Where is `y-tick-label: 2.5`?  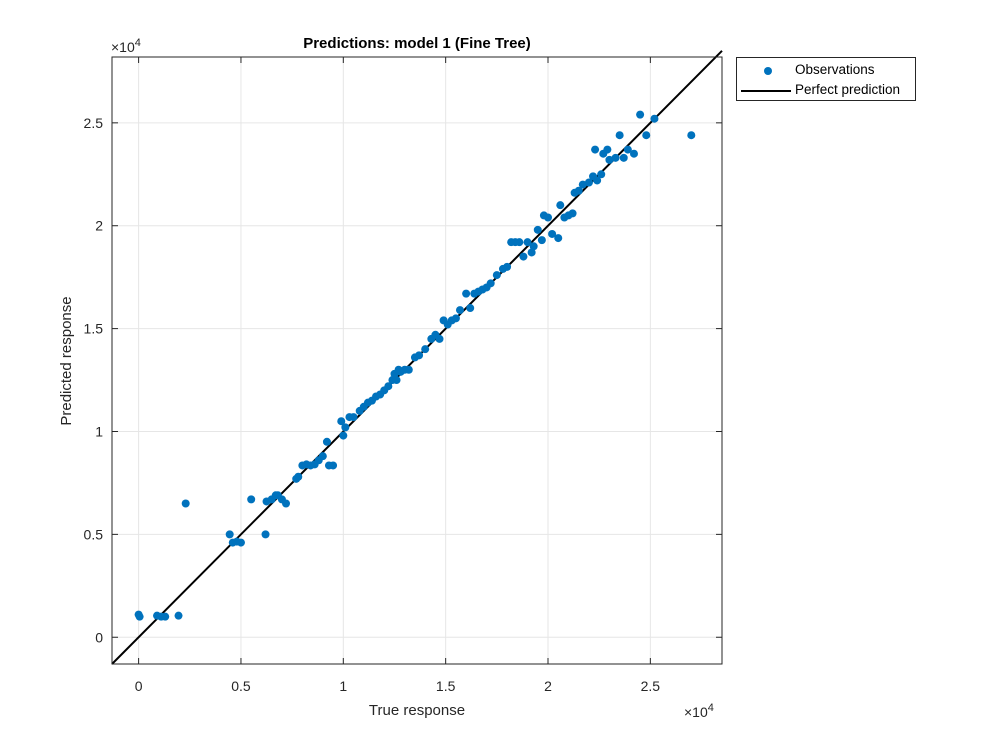 y-tick-label: 2.5 is located at coordinates (94, 123).